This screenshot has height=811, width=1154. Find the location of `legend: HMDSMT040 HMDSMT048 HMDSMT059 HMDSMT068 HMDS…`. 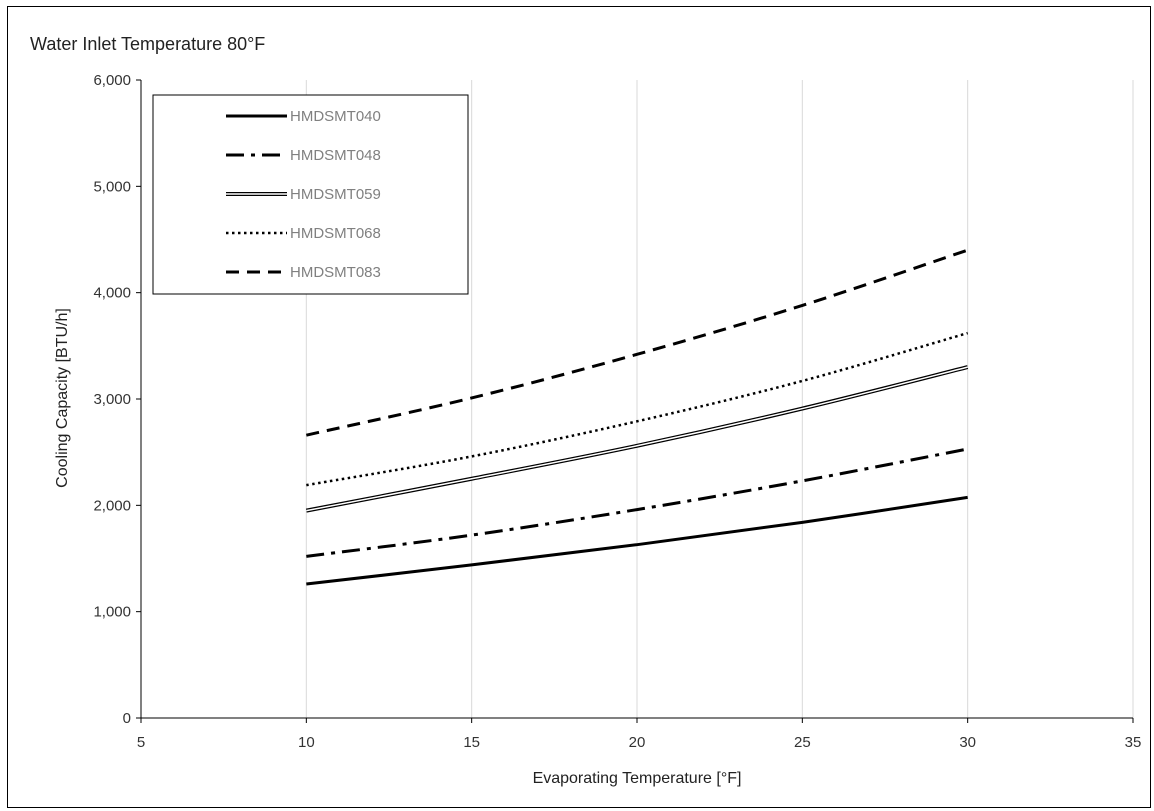

legend: HMDSMT040 HMDSMT048 HMDSMT059 HMDSMT068 HMDS… is located at coordinates (310, 194).